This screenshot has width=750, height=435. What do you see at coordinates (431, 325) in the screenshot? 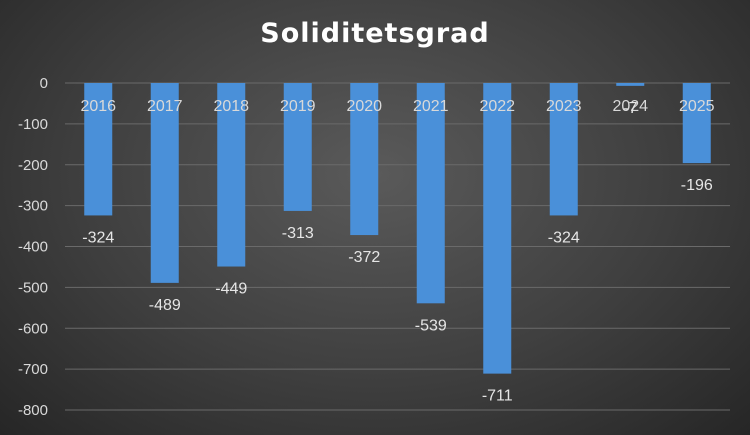
I see `data-label: -539` at bounding box center [431, 325].